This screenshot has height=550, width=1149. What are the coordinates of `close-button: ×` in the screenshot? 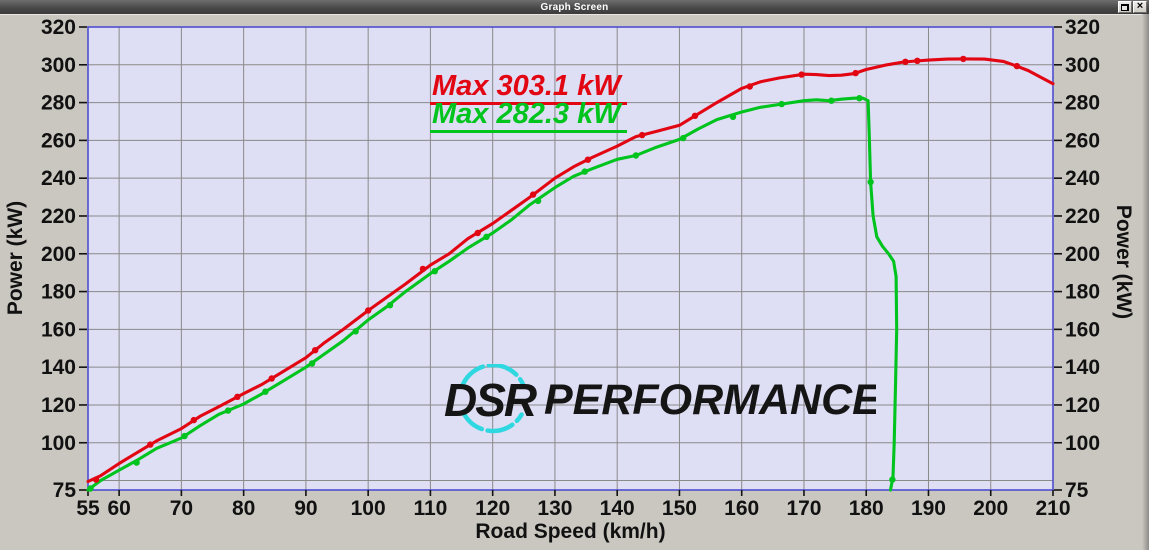 It's located at (1140, 6).